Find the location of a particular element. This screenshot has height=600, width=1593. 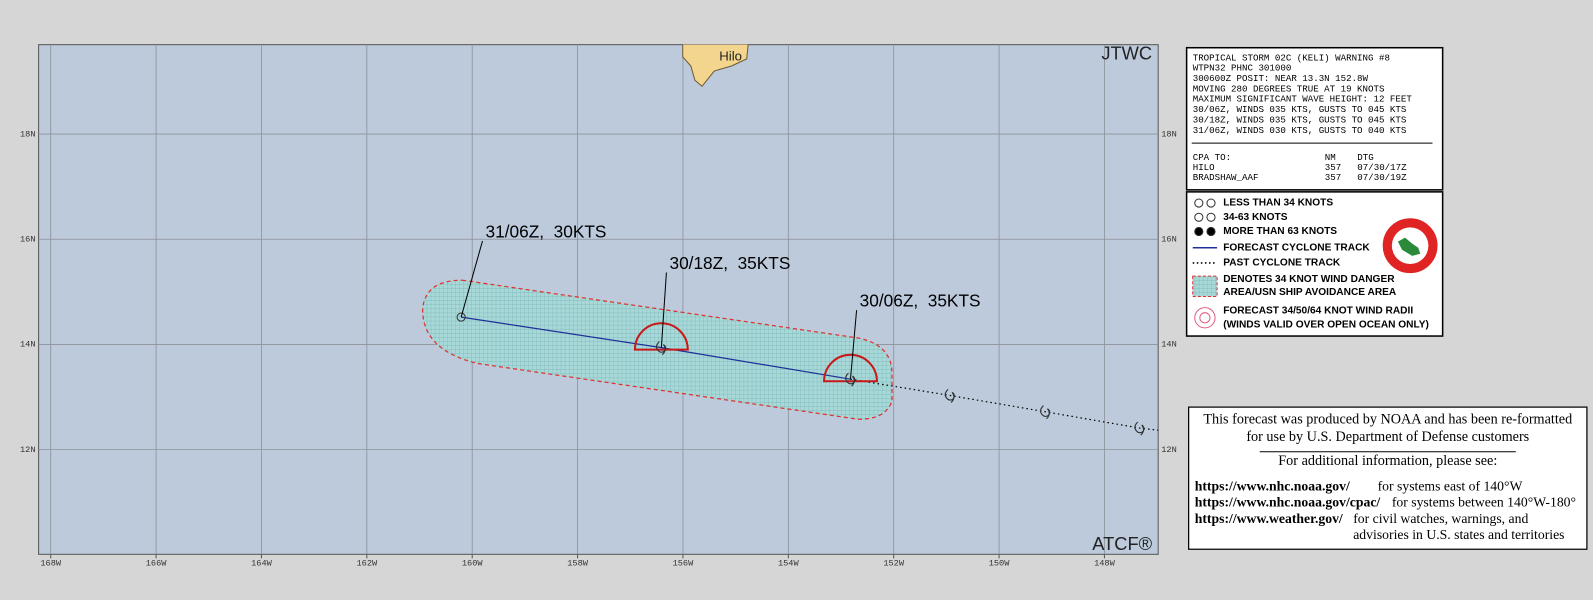

annotations: 30/06Z, 35KTS 30/18Z, 35KTS 31/06Z, 30KTS is located at coordinates (720, 300).